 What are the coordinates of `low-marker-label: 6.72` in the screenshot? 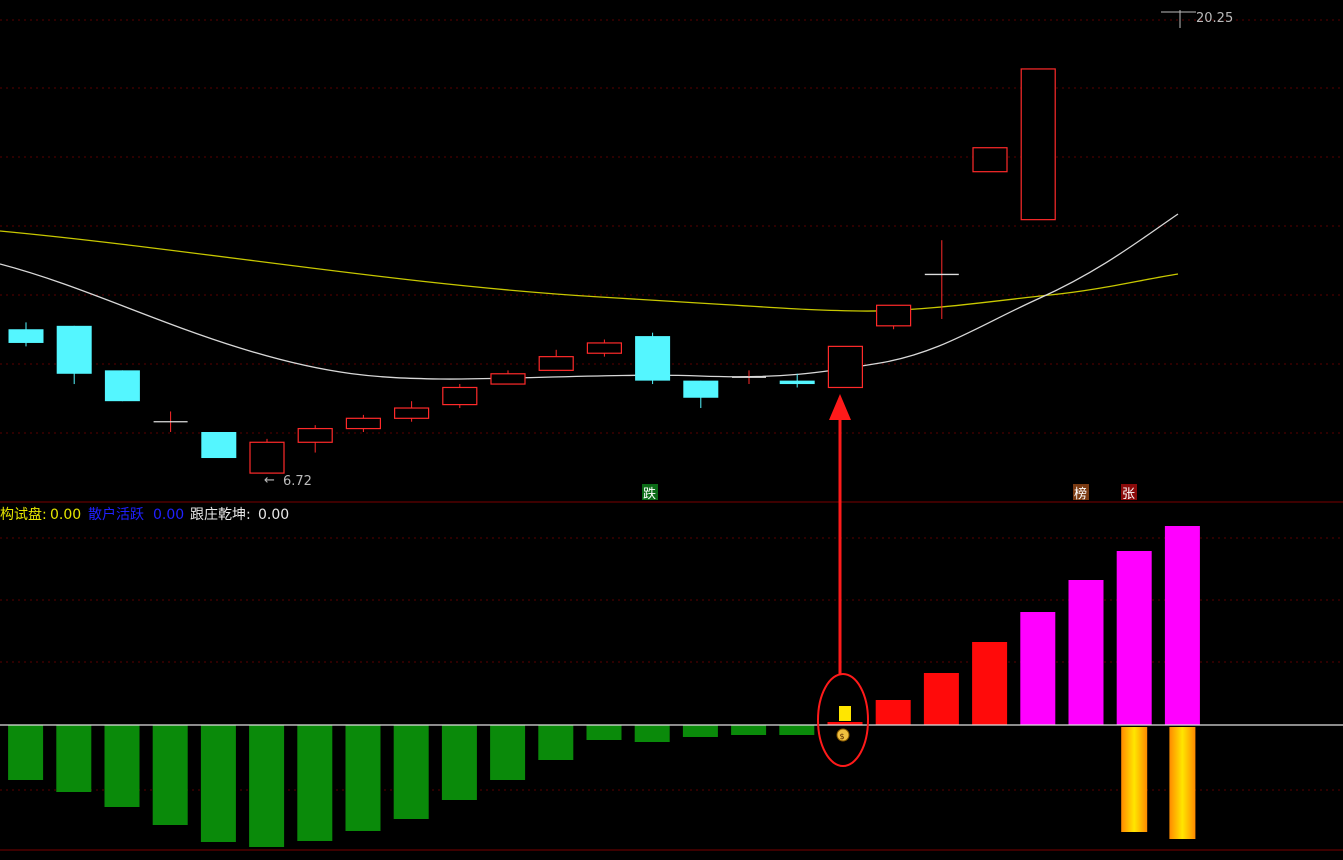 It's located at (297, 481).